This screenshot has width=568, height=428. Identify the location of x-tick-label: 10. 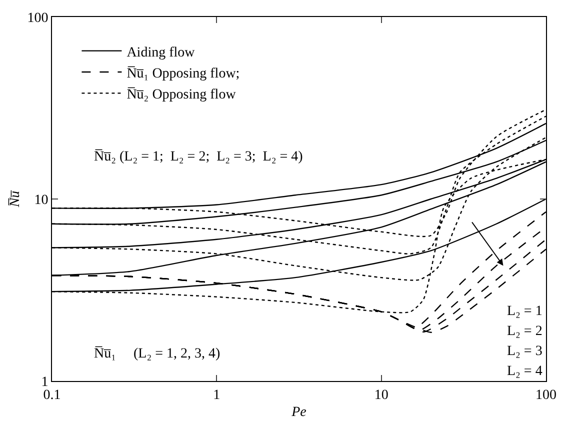
(381, 395).